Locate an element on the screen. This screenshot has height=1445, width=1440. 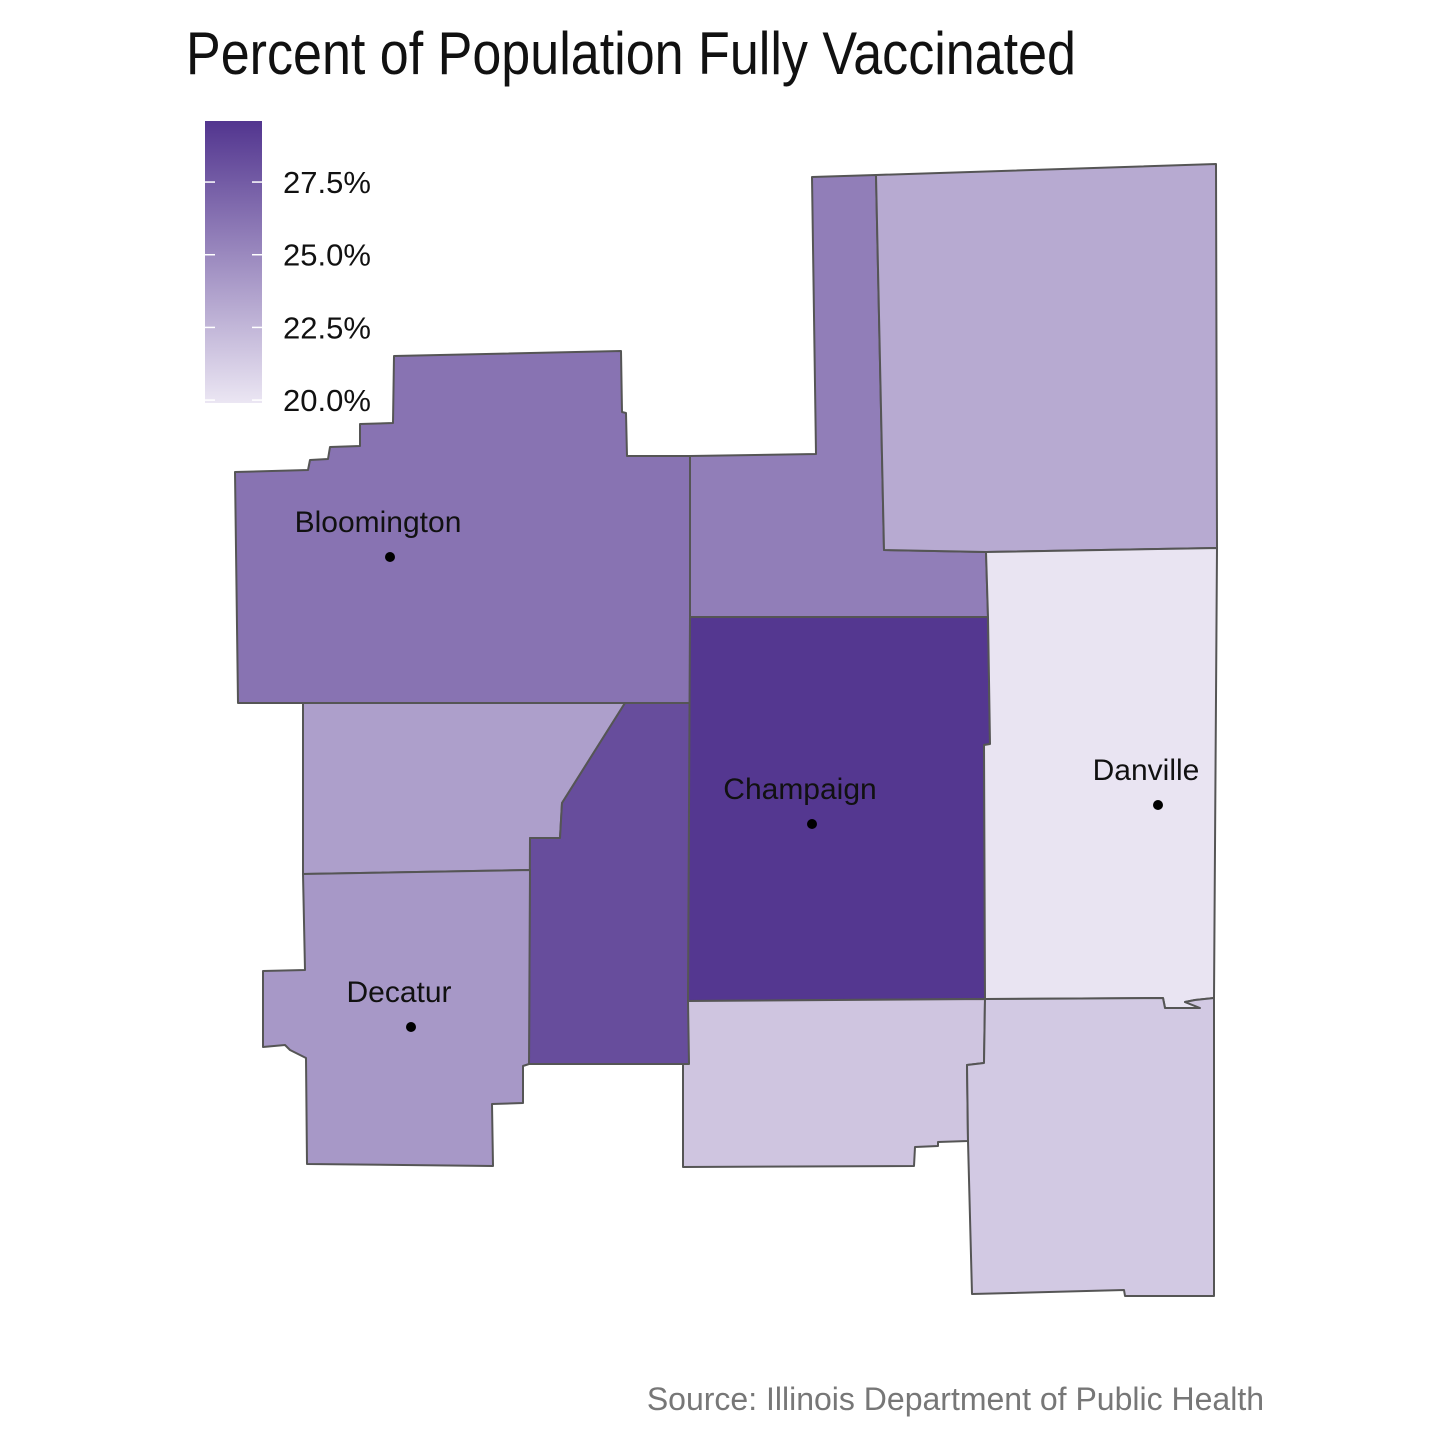
county-mclean is located at coordinates (462, 527).